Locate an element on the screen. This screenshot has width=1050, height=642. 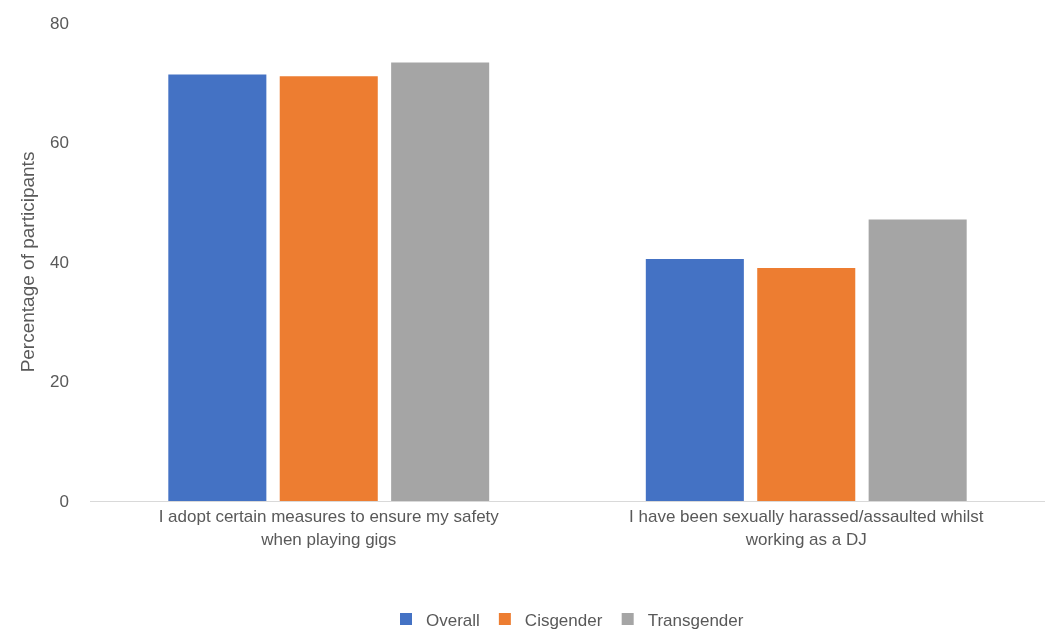
legend-label: Transgender is located at coordinates (695, 620).